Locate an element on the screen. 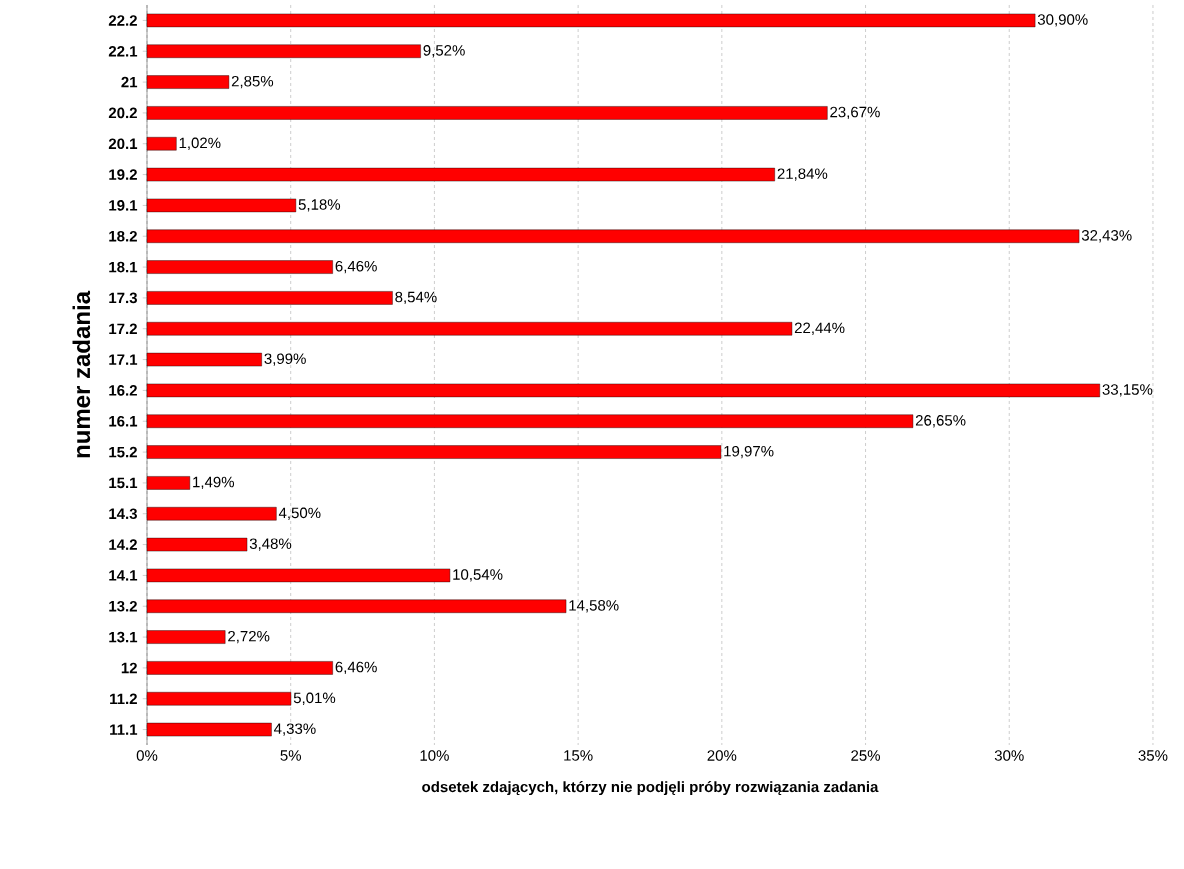 This screenshot has height=869, width=1184. y-tick-label: 20.2 is located at coordinates (122, 113).